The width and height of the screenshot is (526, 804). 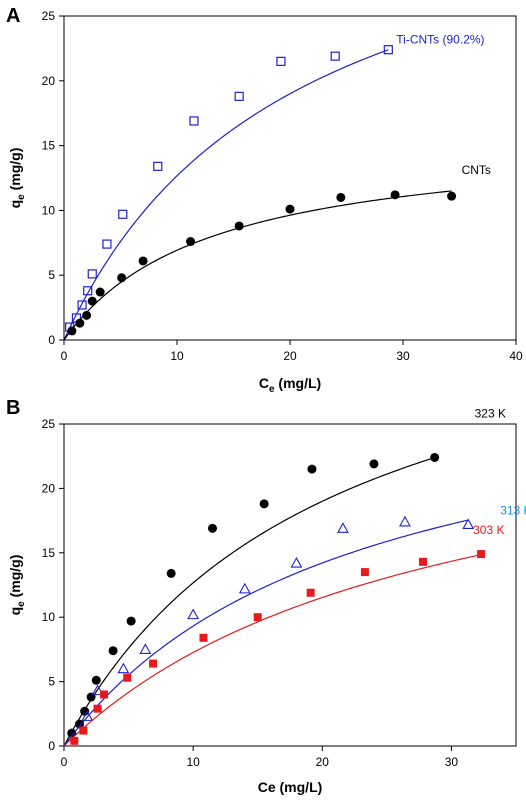 I want to click on x-tick-label: 40, so click(x=516, y=356).